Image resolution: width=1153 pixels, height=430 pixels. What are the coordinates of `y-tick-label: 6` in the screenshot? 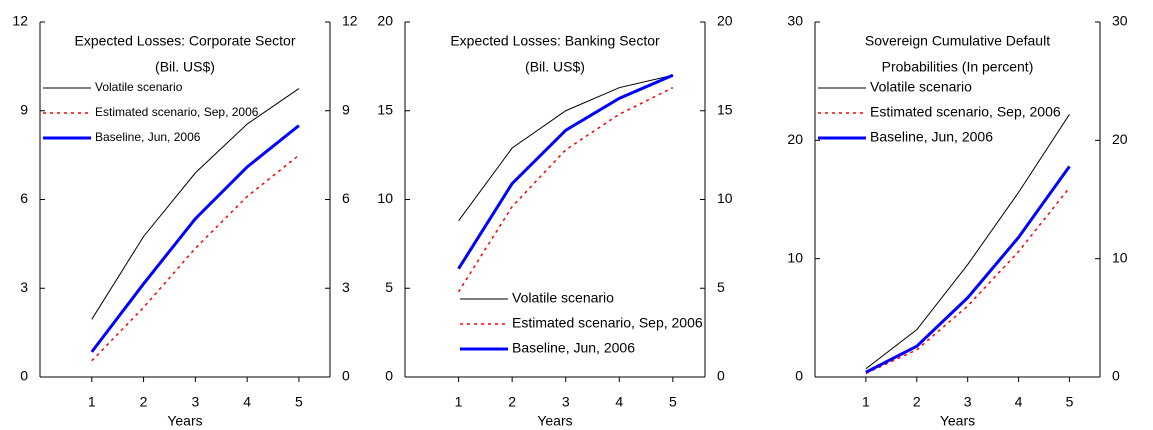 It's located at (24, 198).